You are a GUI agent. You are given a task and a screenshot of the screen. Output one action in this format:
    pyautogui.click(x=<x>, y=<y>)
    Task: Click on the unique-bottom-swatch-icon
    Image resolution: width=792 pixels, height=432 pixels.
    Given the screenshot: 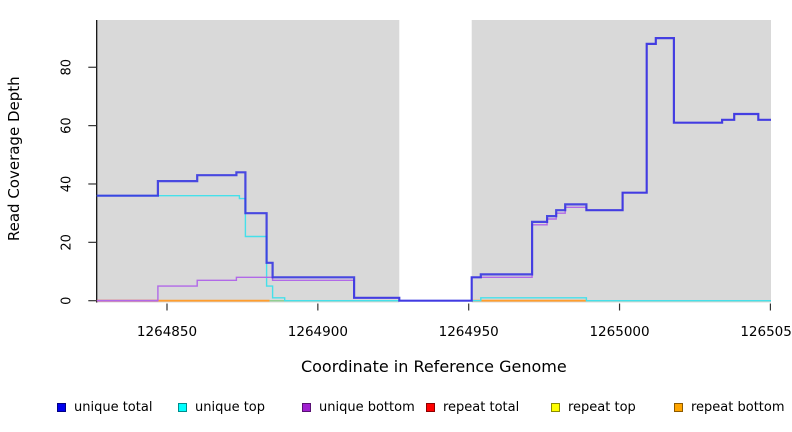 What is the action you would take?
    pyautogui.click(x=306, y=407)
    